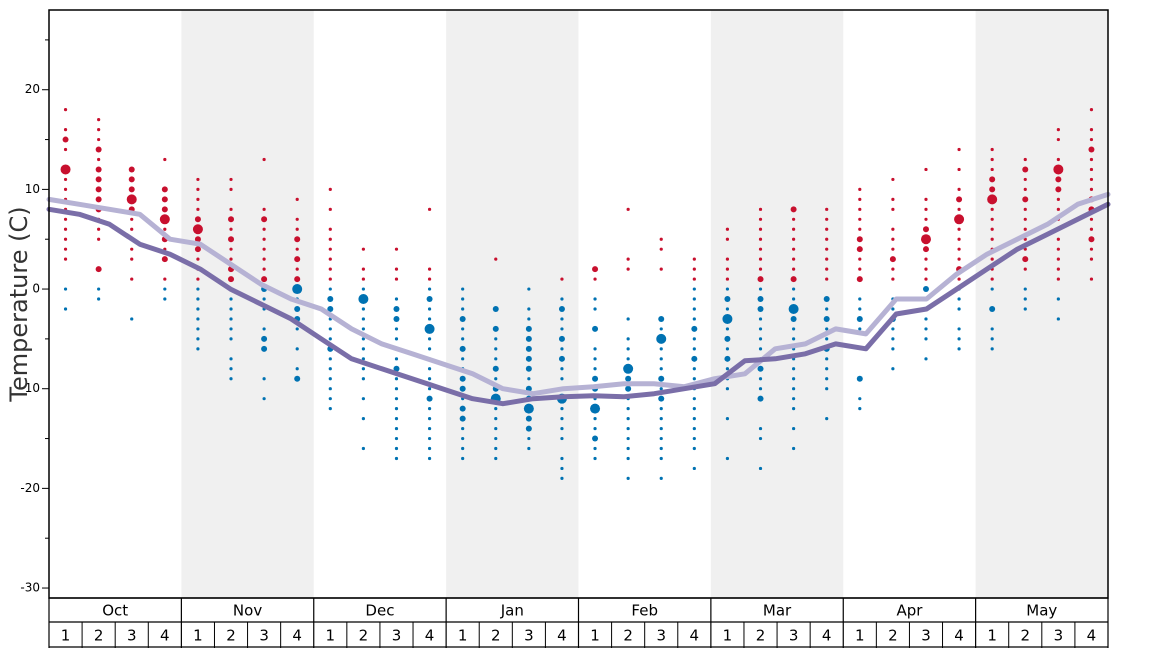 The image size is (1168, 648). What do you see at coordinates (115, 611) in the screenshot?
I see `month-label-oct: Oct` at bounding box center [115, 611].